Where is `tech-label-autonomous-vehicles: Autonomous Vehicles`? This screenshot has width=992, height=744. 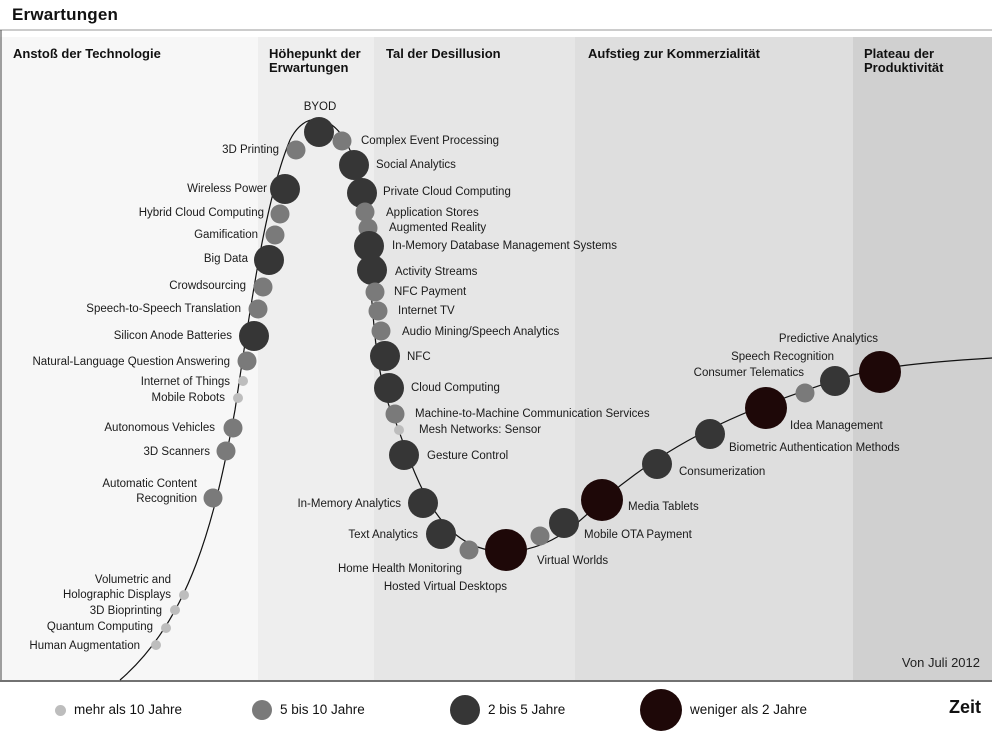 tech-label-autonomous-vehicles: Autonomous Vehicles is located at coordinates (159, 428).